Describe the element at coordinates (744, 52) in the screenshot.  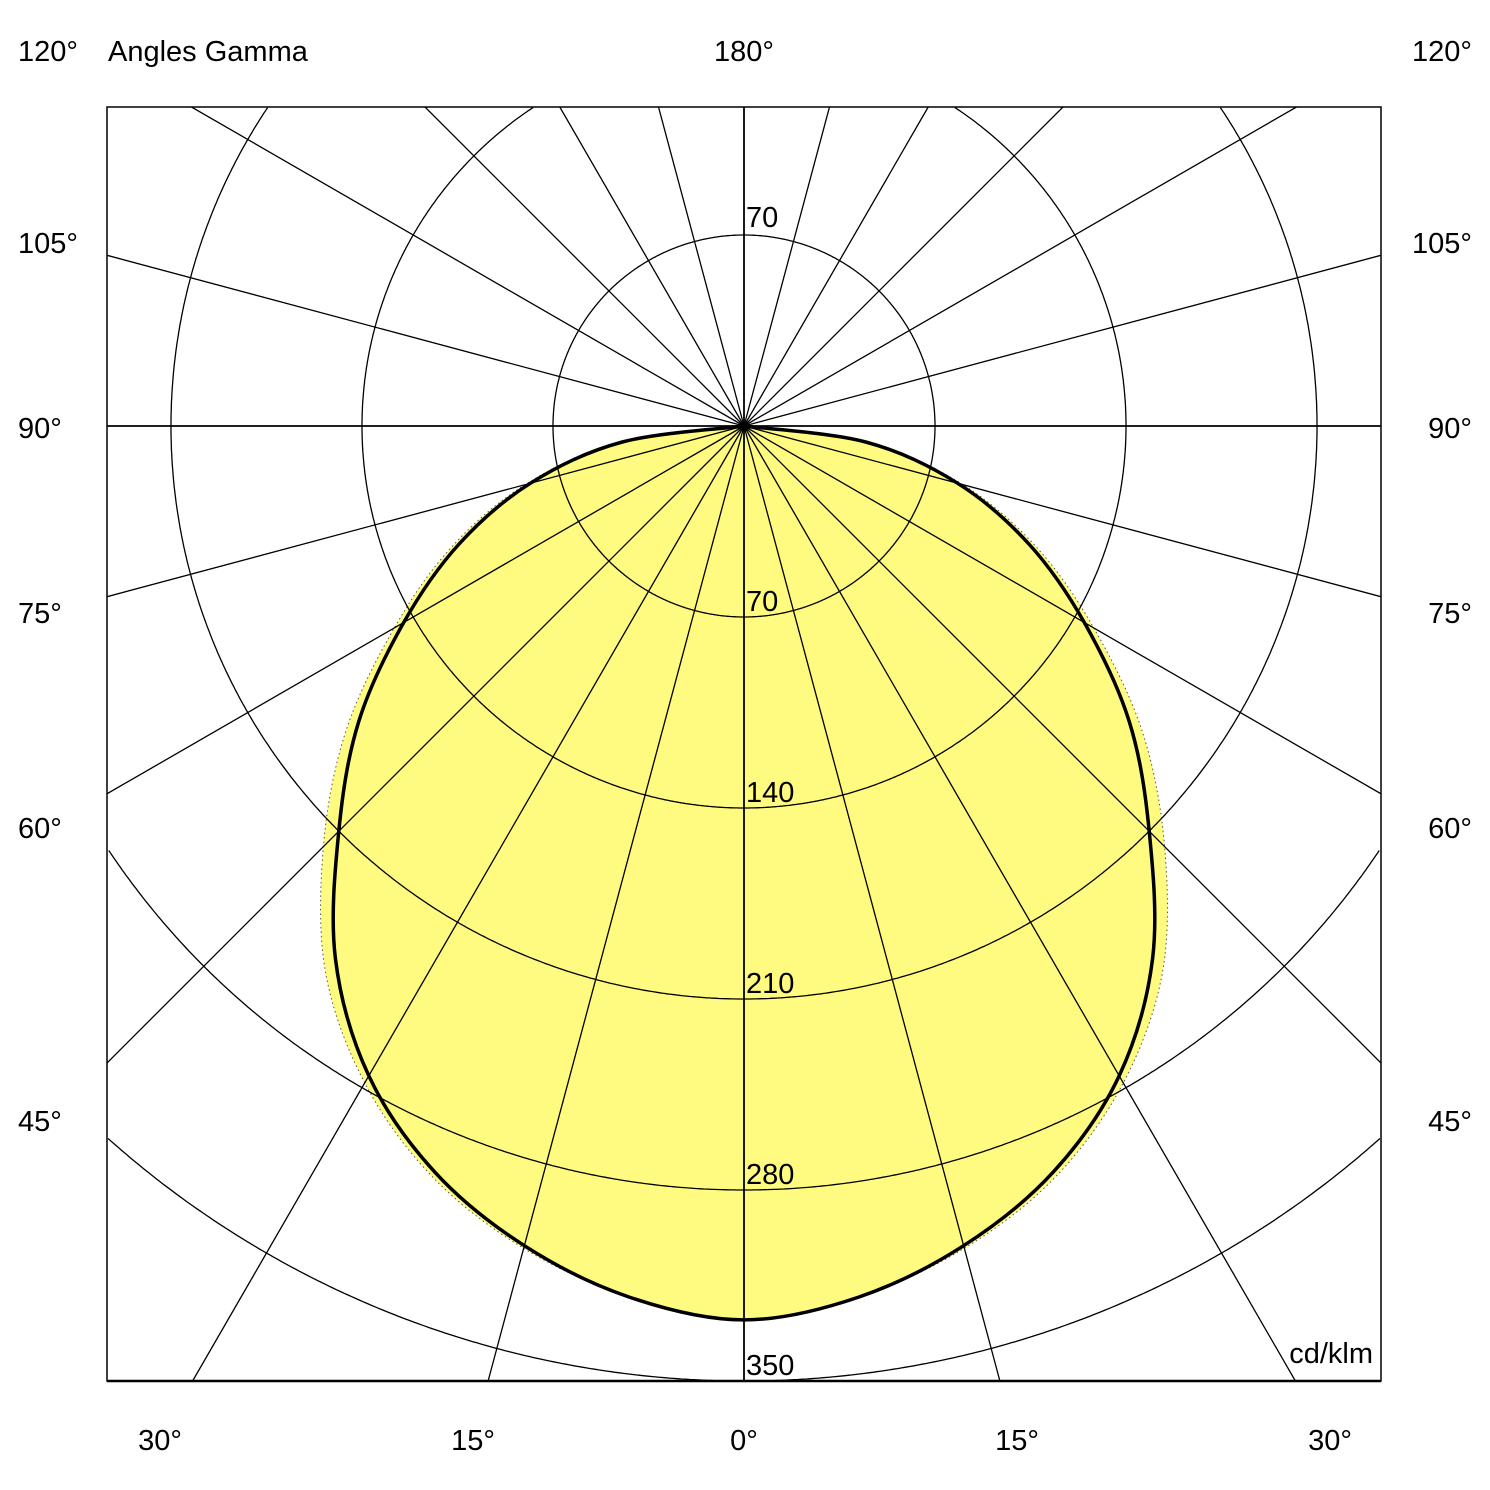
I see `angle-label-top: 180°` at that location.